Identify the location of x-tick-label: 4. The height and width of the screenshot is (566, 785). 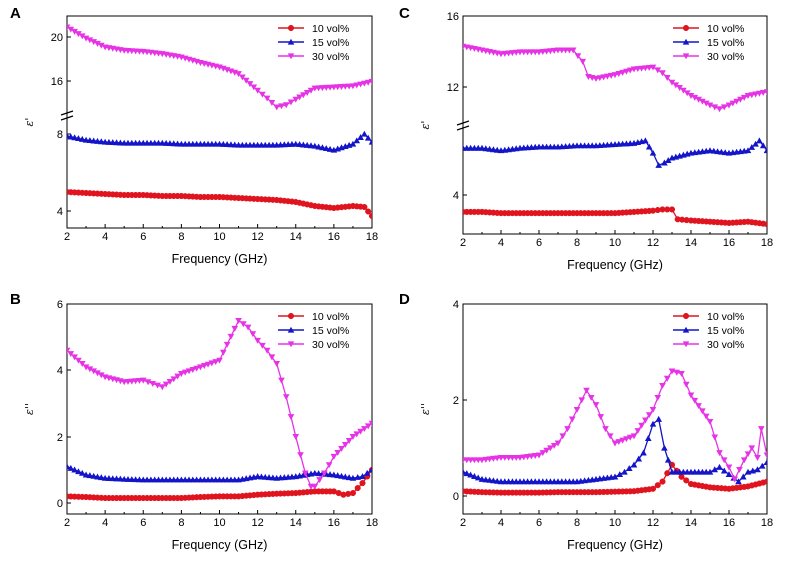
(105, 237).